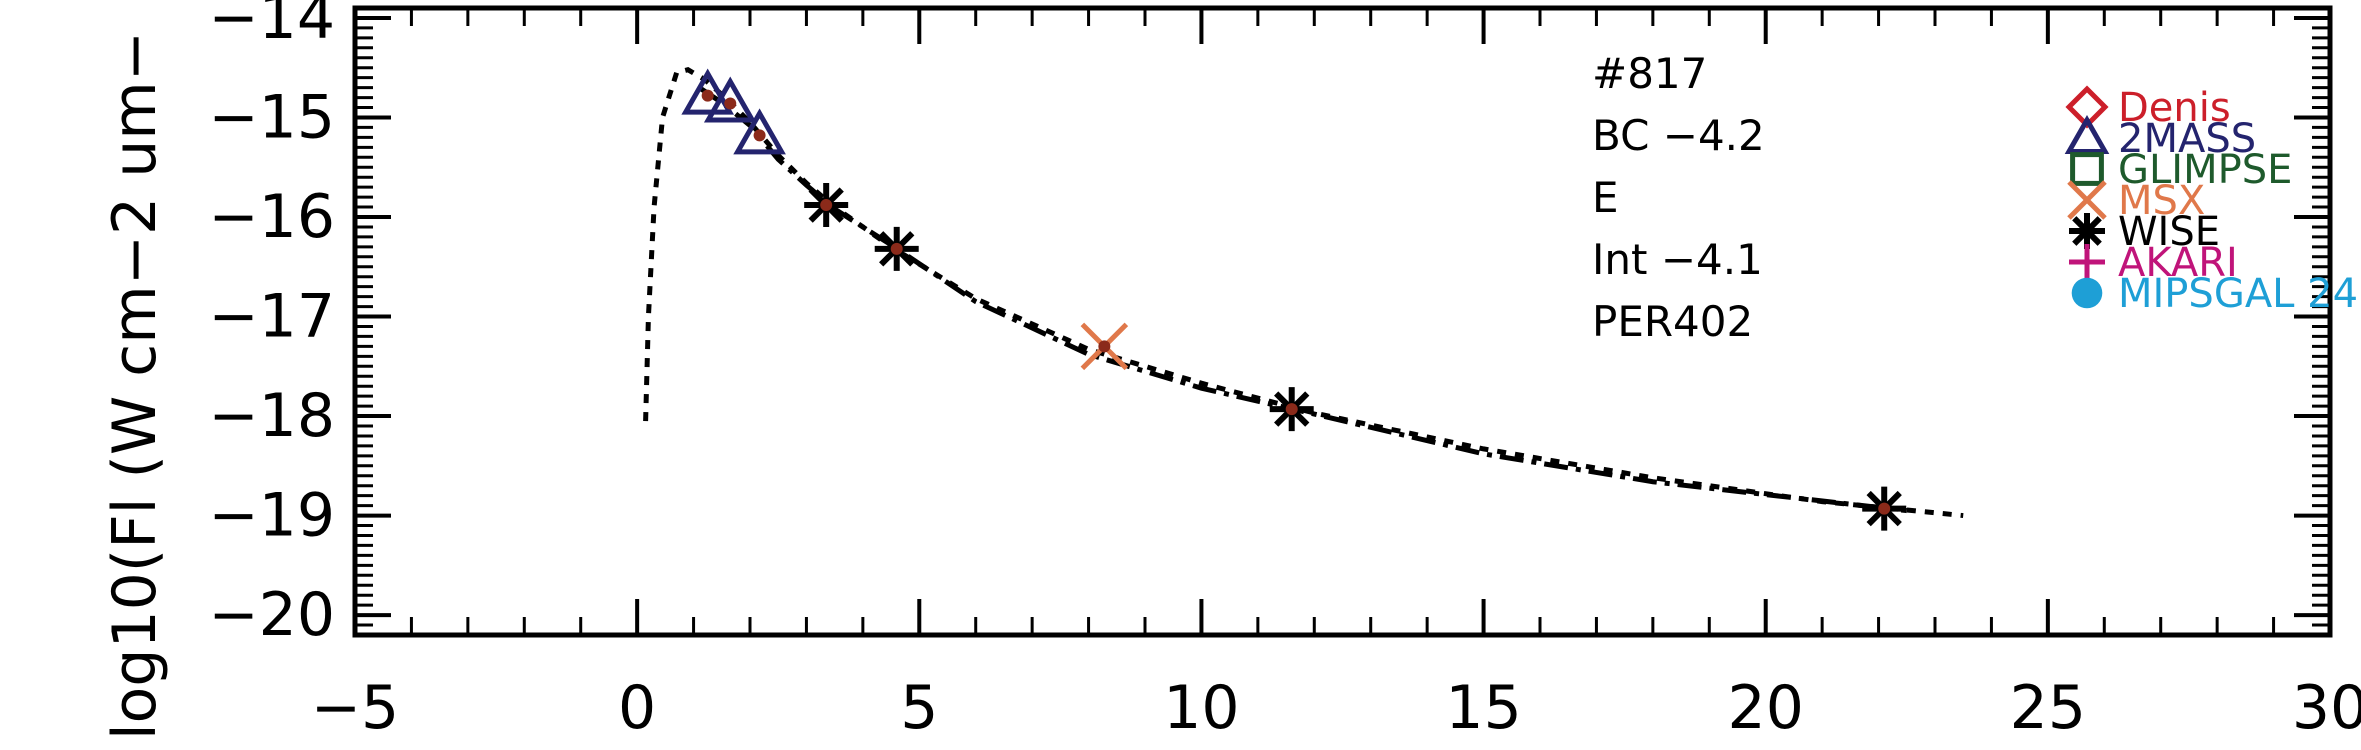  I want to click on x-tick-label: 25, so click(2048, 708).